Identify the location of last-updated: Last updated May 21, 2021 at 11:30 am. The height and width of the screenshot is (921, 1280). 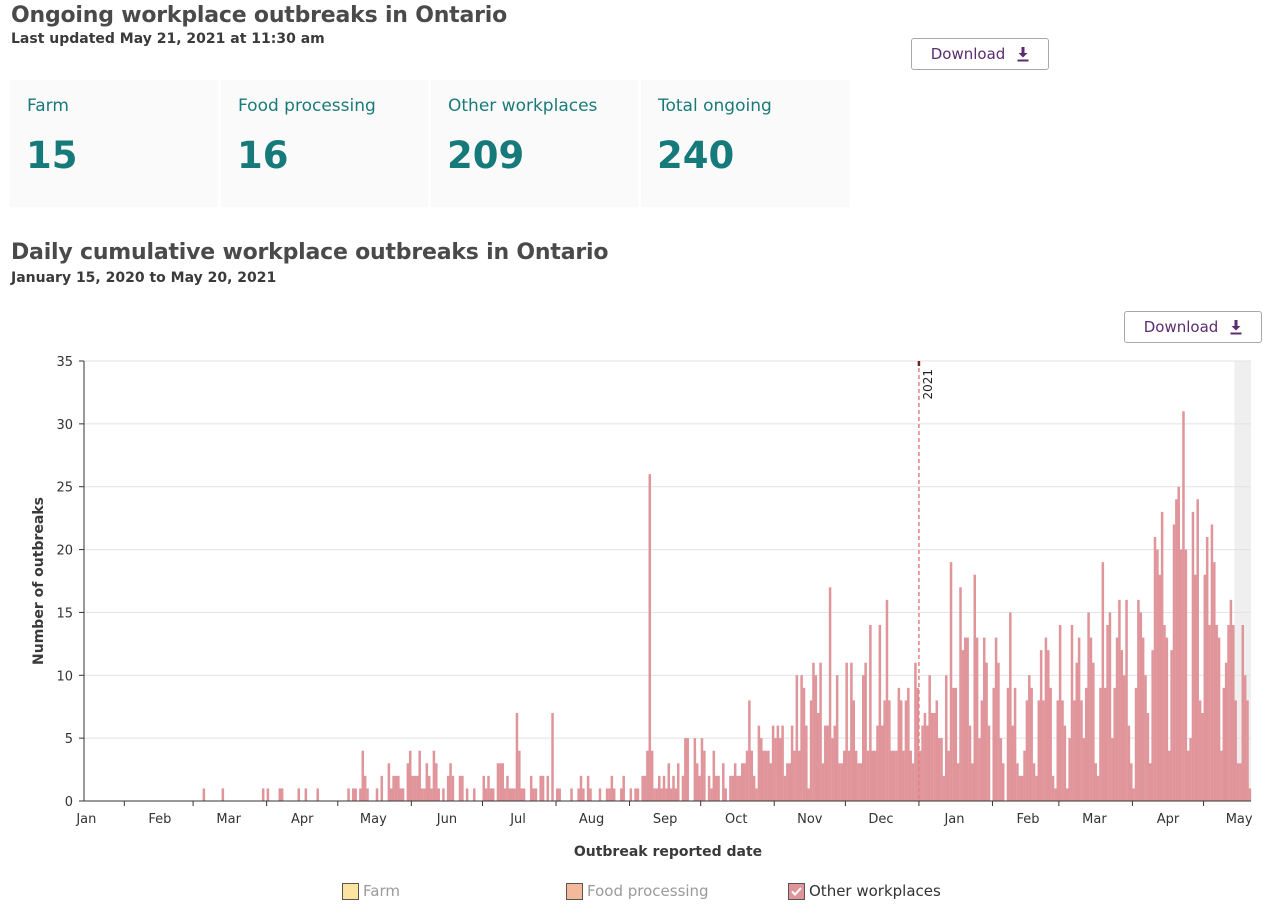
(168, 39).